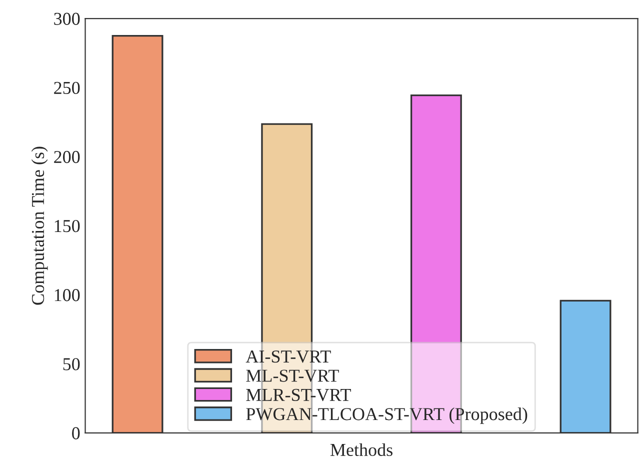 The height and width of the screenshot is (463, 641). Describe the element at coordinates (67, 18) in the screenshot. I see `y-tick-label: 300` at that location.